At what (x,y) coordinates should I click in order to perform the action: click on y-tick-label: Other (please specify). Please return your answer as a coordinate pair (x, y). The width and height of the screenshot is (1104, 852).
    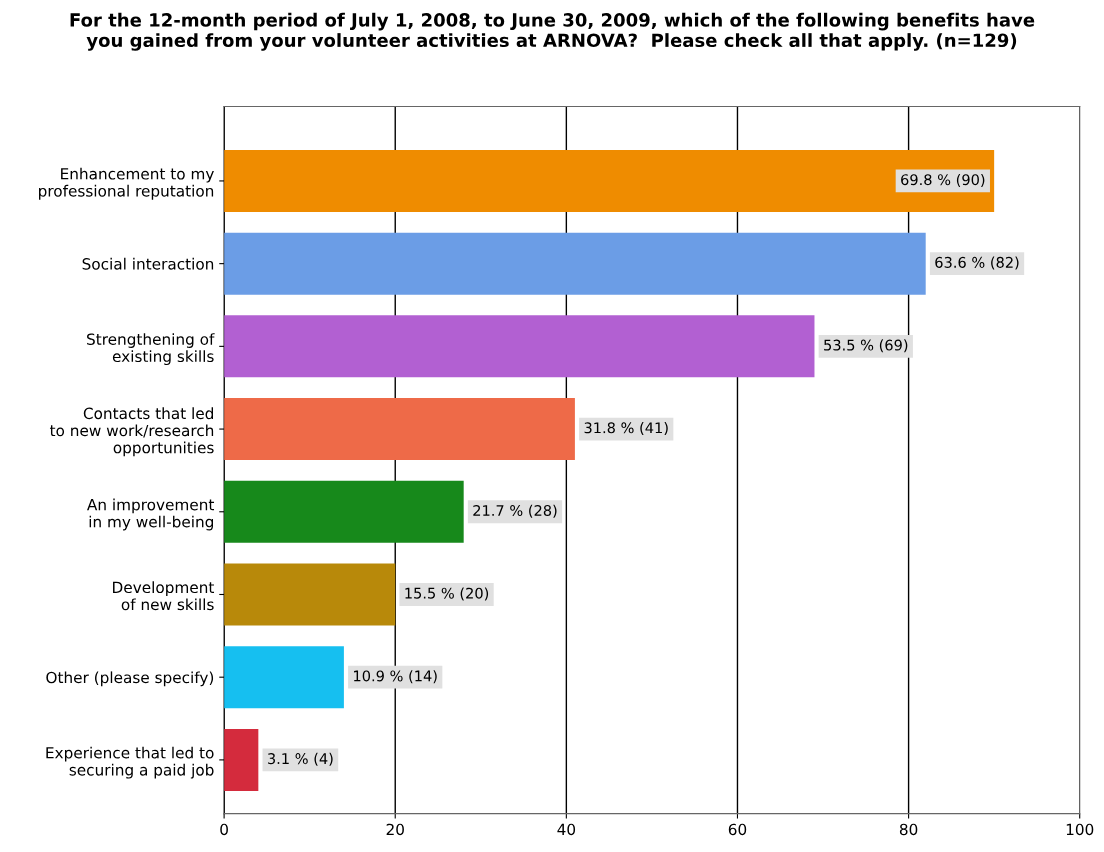
    Looking at the image, I should click on (130, 679).